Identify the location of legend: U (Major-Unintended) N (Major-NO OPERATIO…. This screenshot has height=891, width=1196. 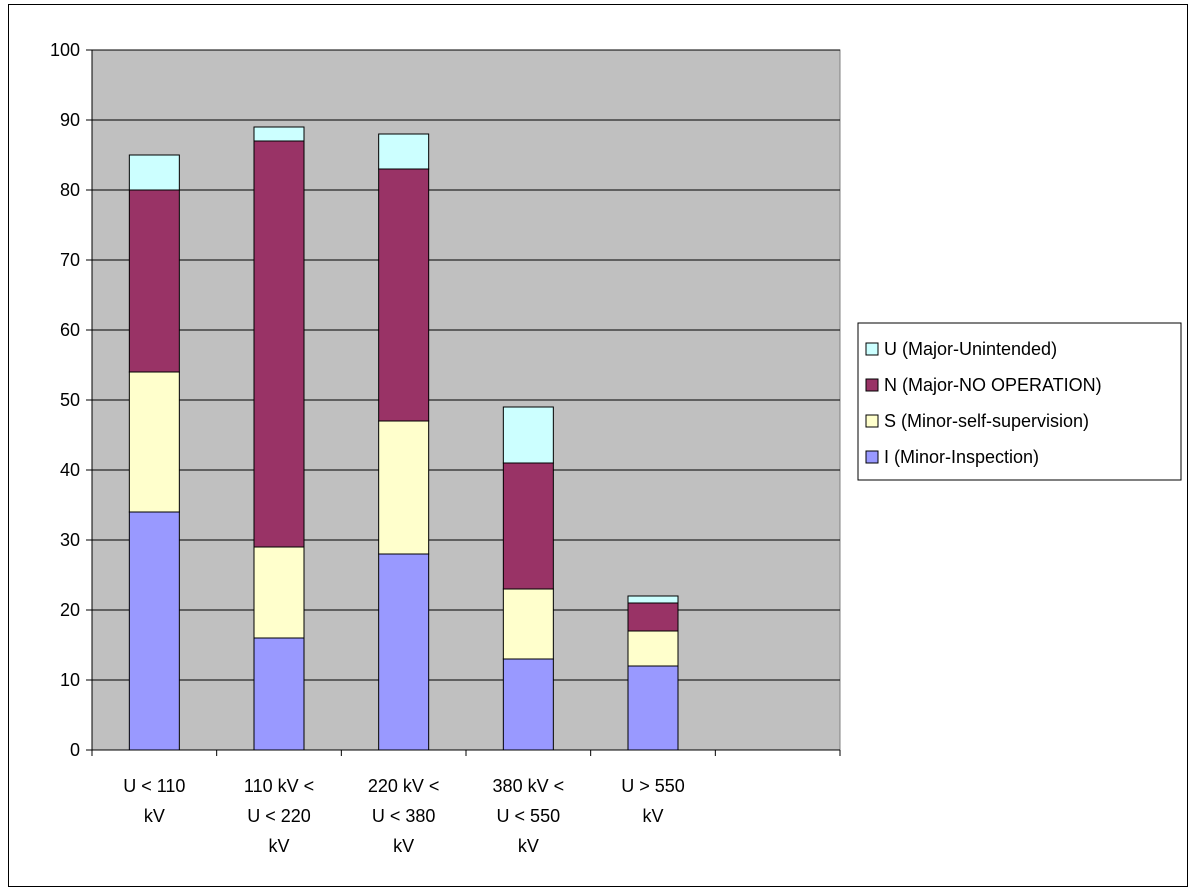
(1019, 401).